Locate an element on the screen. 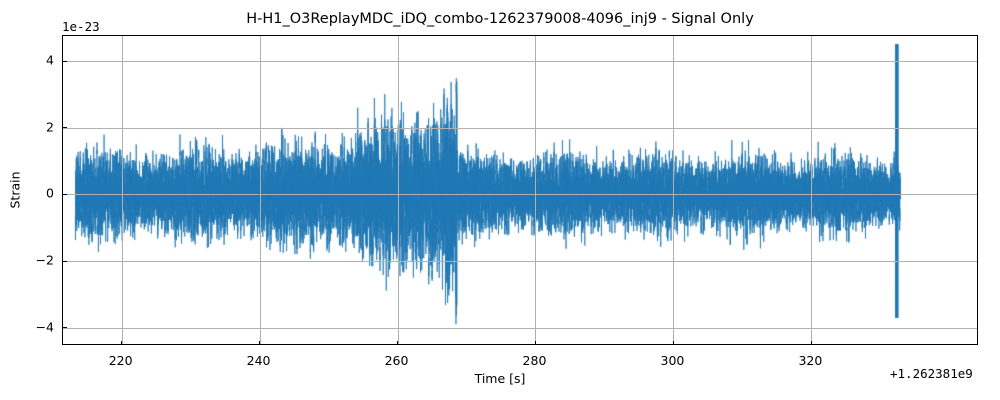 The width and height of the screenshot is (1000, 400). x-tick-label: 320 is located at coordinates (810, 360).